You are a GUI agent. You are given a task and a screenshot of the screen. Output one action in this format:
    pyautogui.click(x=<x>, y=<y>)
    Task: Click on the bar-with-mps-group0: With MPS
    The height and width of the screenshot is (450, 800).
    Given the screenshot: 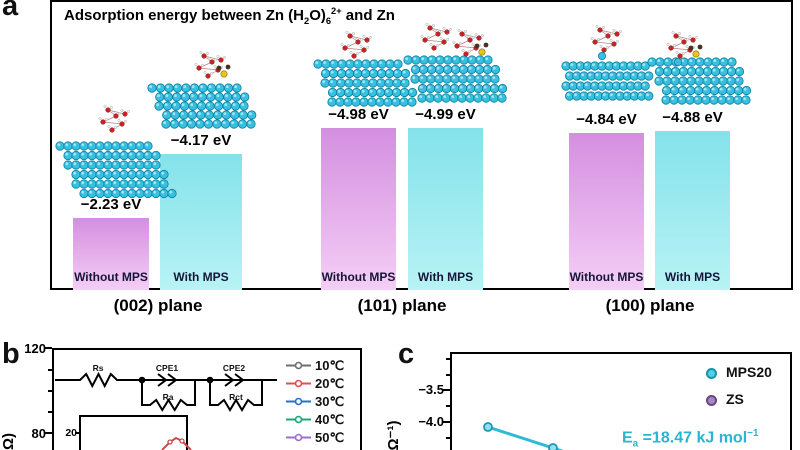 What is the action you would take?
    pyautogui.click(x=201, y=222)
    